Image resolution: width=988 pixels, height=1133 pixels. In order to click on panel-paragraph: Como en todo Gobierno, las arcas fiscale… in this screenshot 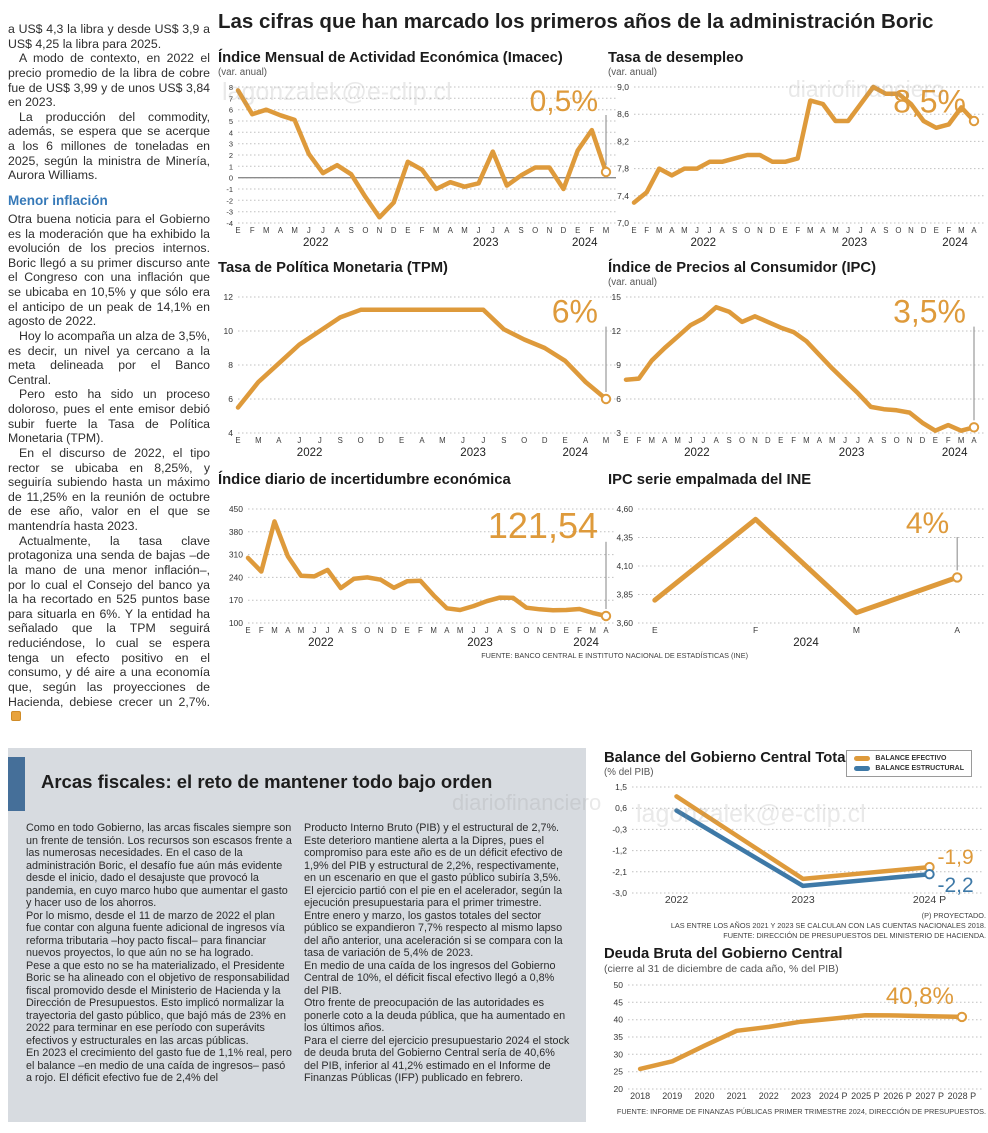, I will do `click(159, 866)`.